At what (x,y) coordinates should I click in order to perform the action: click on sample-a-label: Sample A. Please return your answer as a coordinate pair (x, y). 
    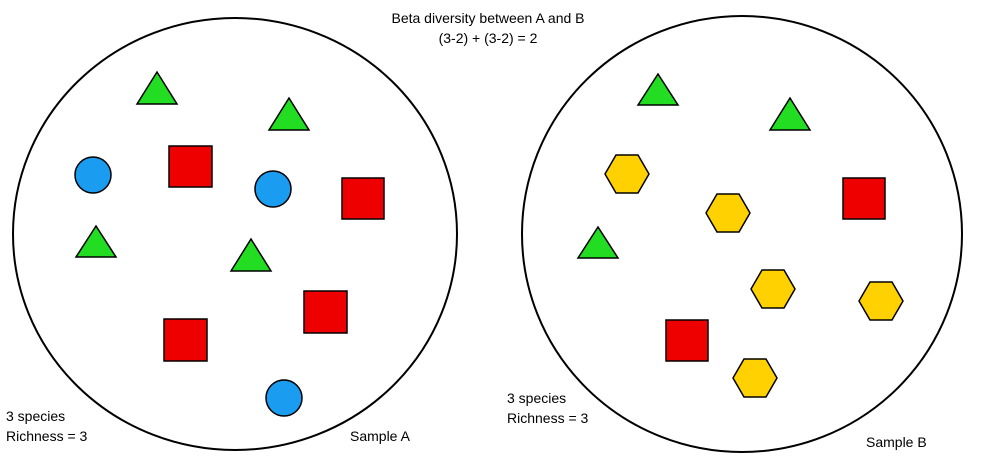
    Looking at the image, I should click on (380, 436).